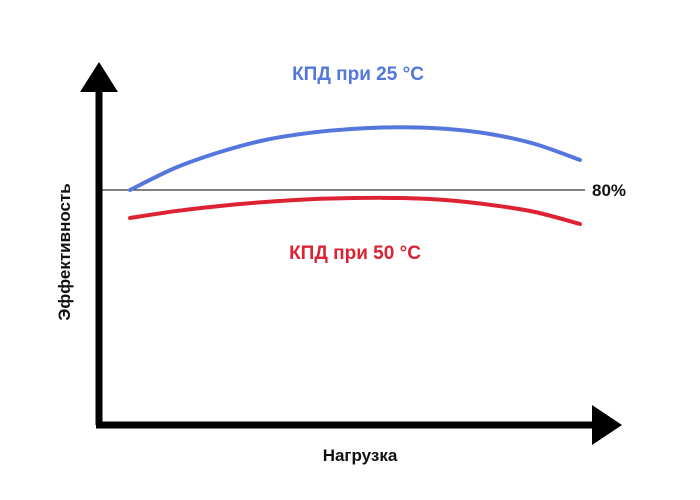  I want to click on x-axis-arrowhead, so click(607, 425).